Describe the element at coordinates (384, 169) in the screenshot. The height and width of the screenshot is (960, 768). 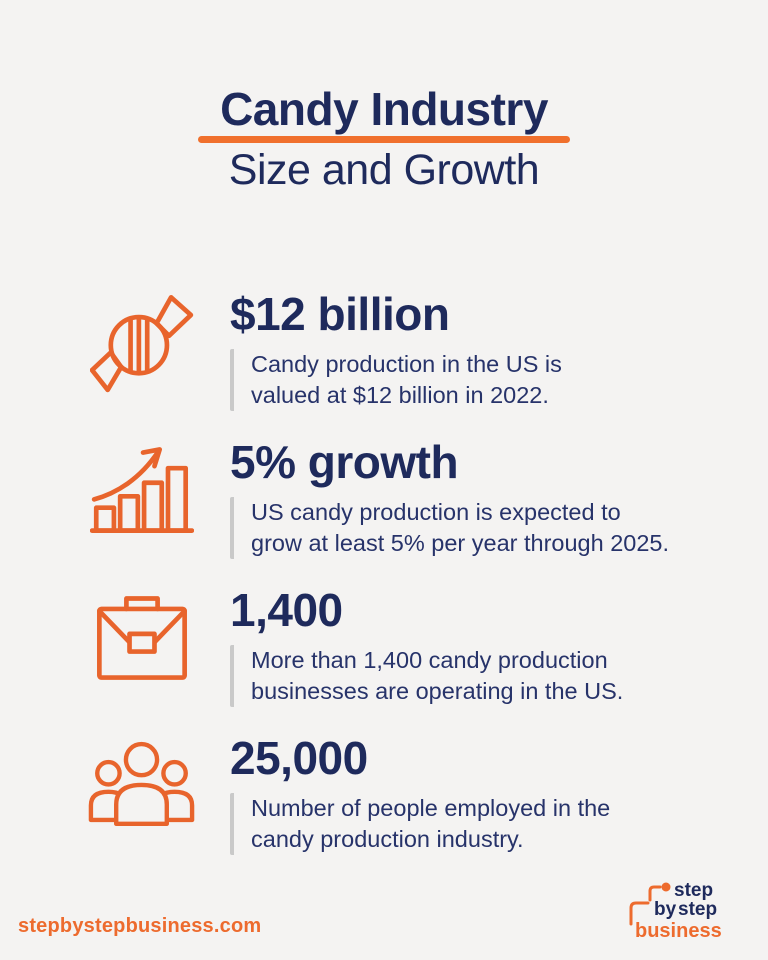
I see `page-subtitle: Size and Growth` at that location.